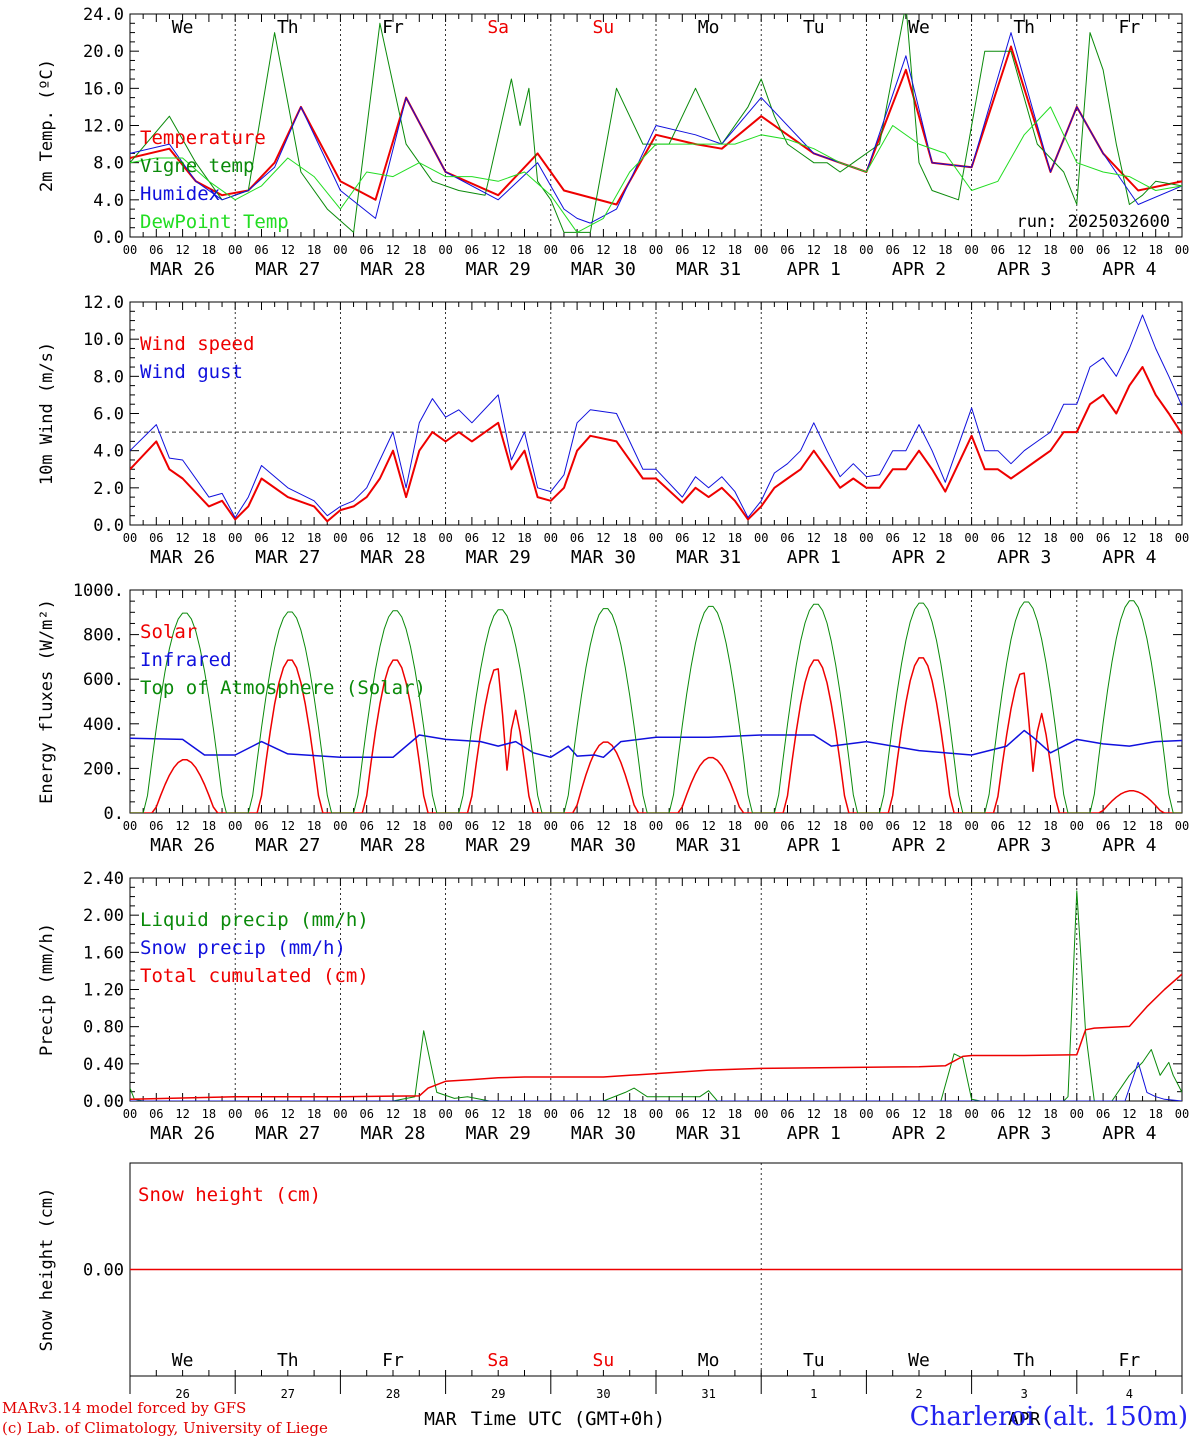 Image resolution: width=1194 pixels, height=1440 pixels. I want to click on day-number: 27, so click(288, 1394).